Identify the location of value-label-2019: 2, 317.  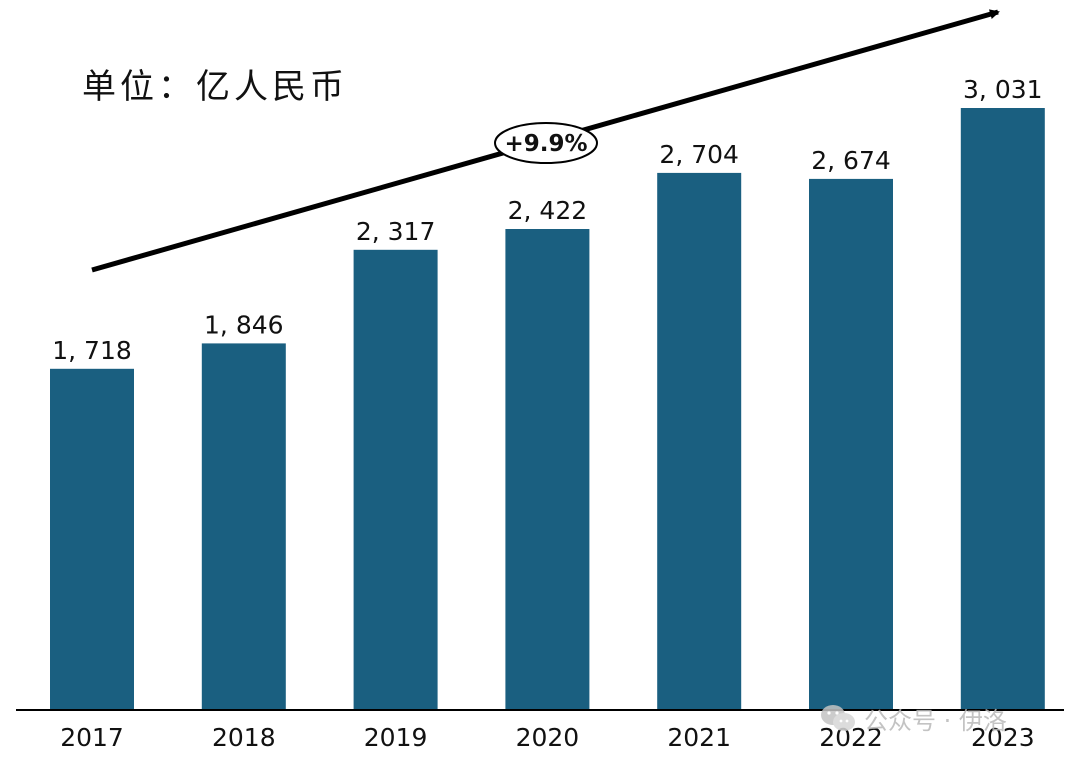
(396, 231).